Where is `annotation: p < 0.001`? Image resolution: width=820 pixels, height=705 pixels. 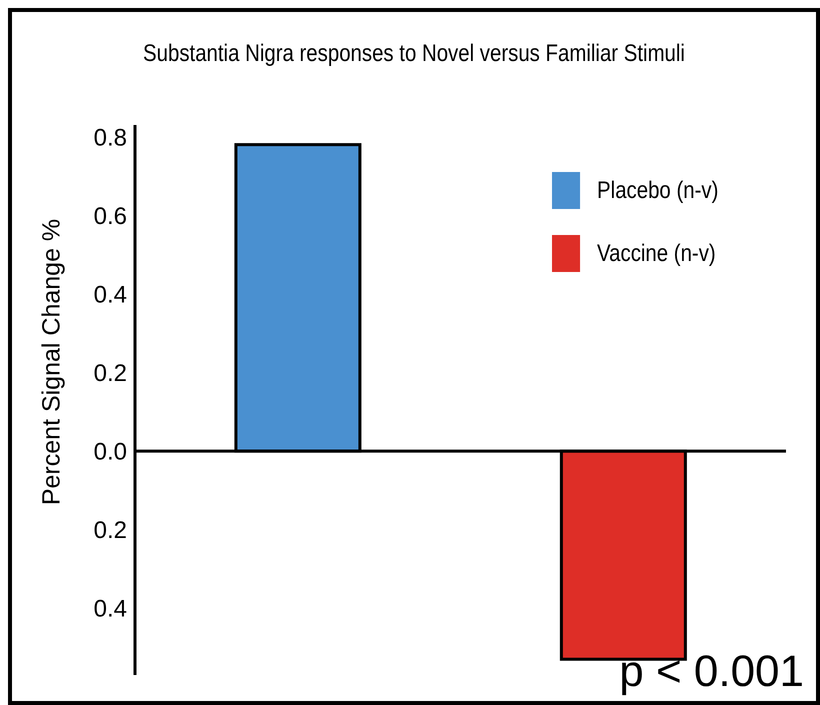
annotation: p < 0.001 is located at coordinates (711, 672).